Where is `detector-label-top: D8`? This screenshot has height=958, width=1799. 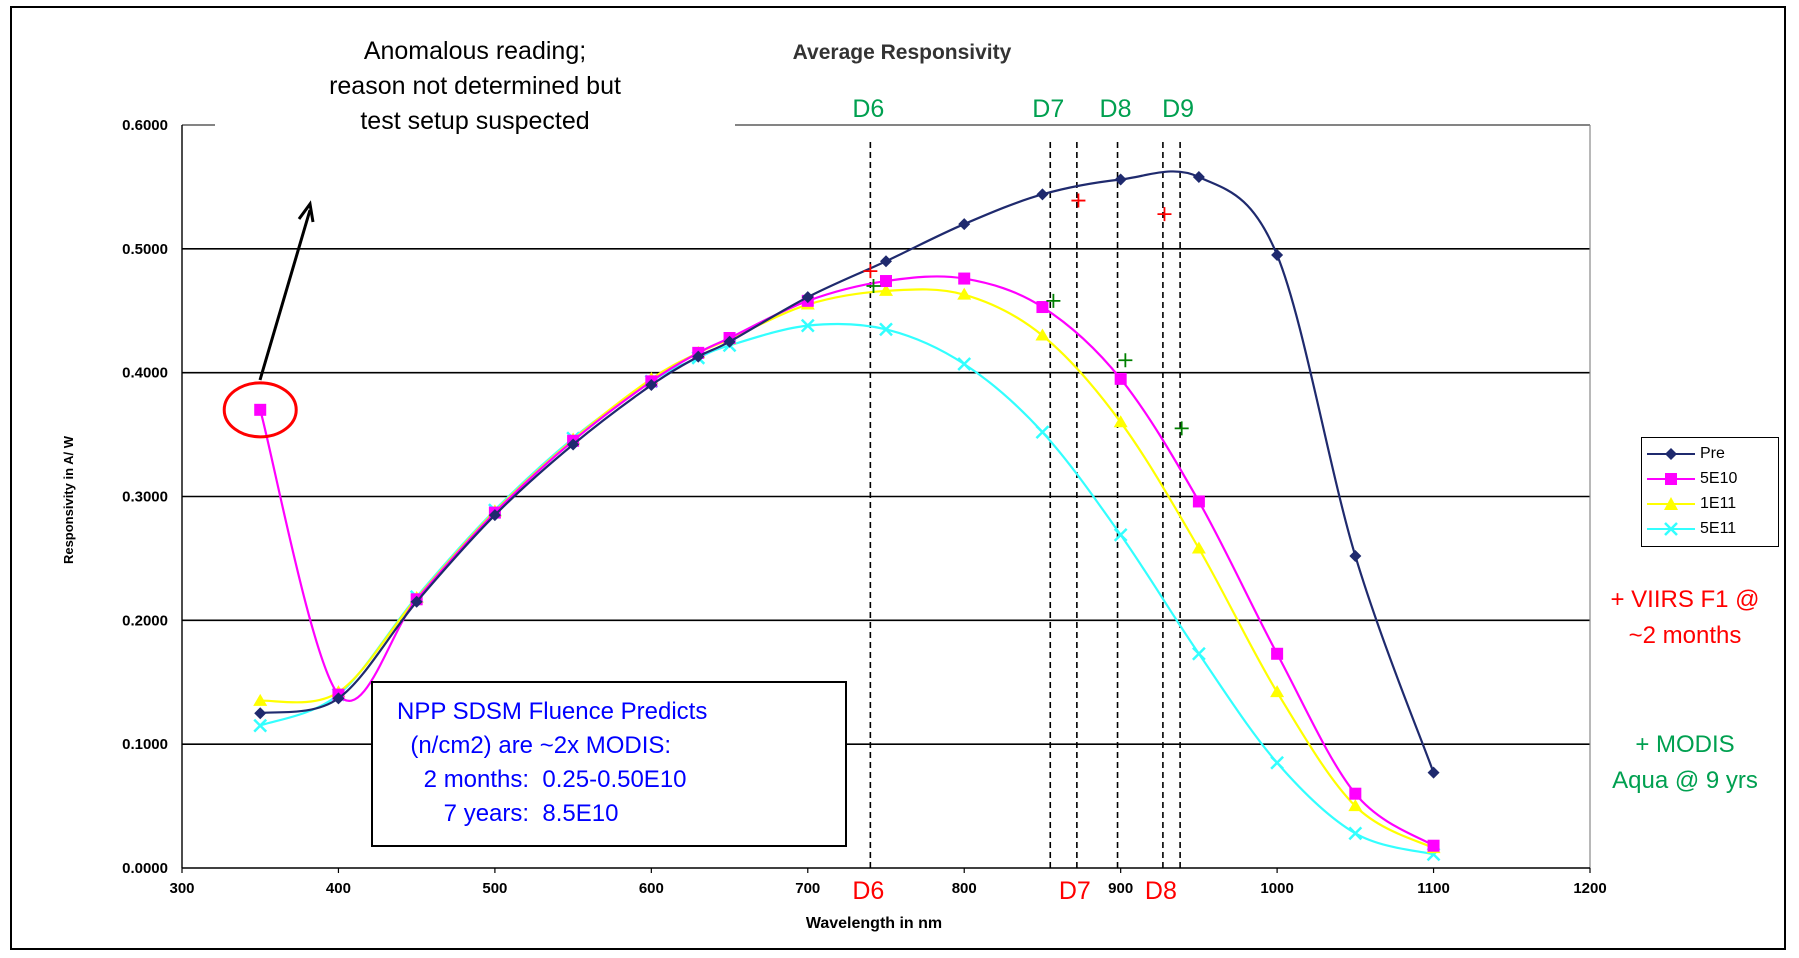
detector-label-top: D8 is located at coordinates (1116, 109).